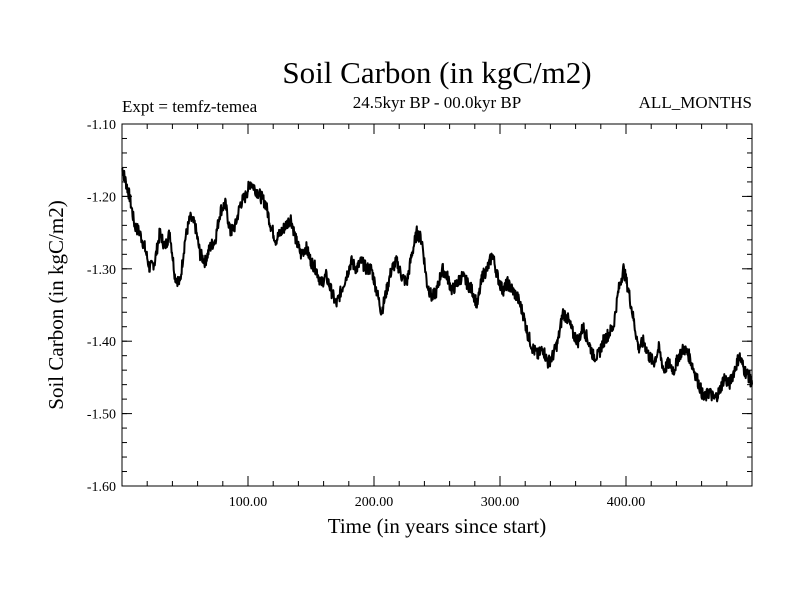 This screenshot has height=600, width=800. I want to click on x-axis-label: Time (in years since start), so click(437, 526).